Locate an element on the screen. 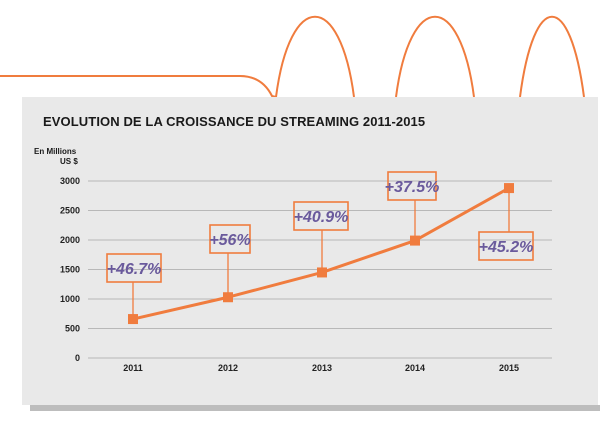 The image size is (600, 433). callout-label-2015: +45.2% is located at coordinates (506, 247).